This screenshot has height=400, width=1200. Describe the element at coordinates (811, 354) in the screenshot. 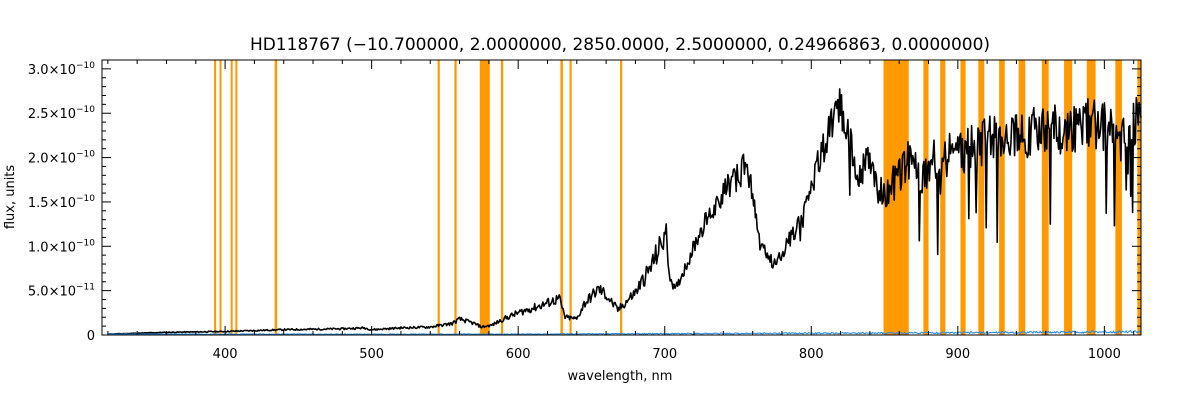

I see `x-tick-label: 800` at that location.